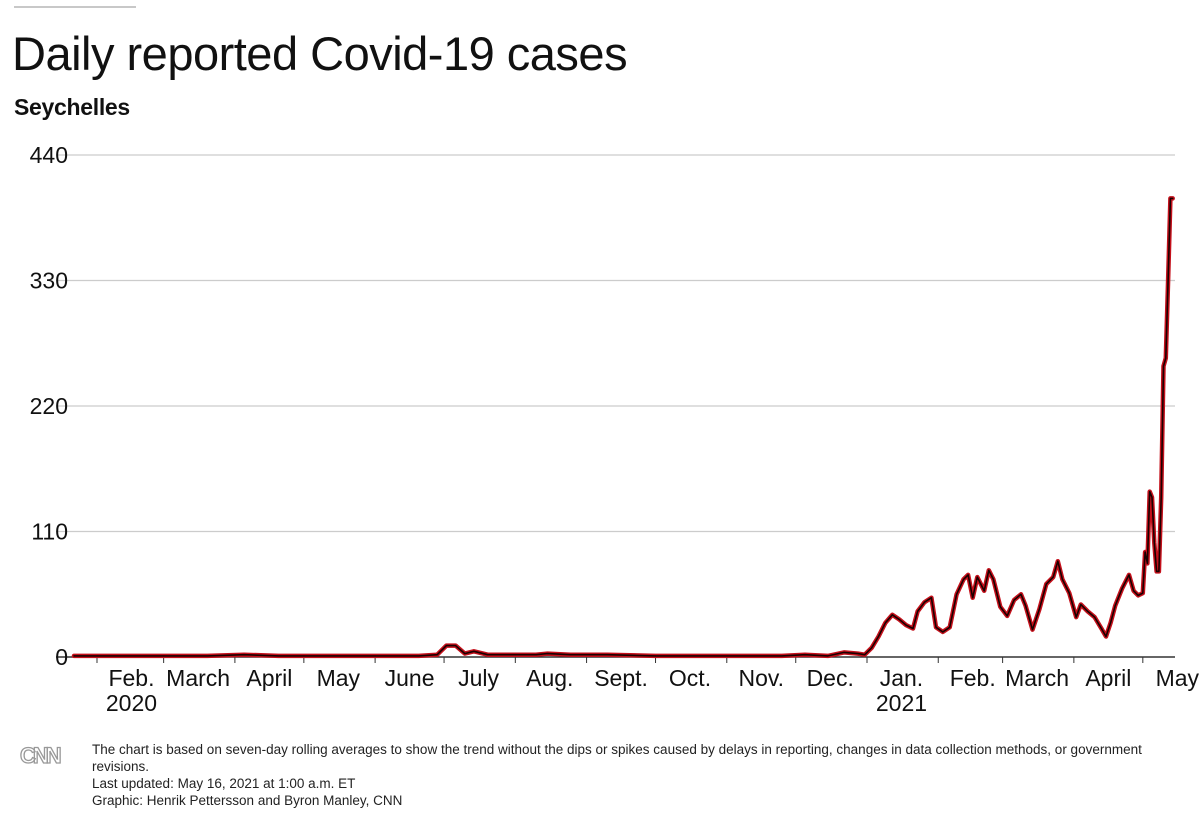  I want to click on y-tick-label: 110, so click(49, 532).